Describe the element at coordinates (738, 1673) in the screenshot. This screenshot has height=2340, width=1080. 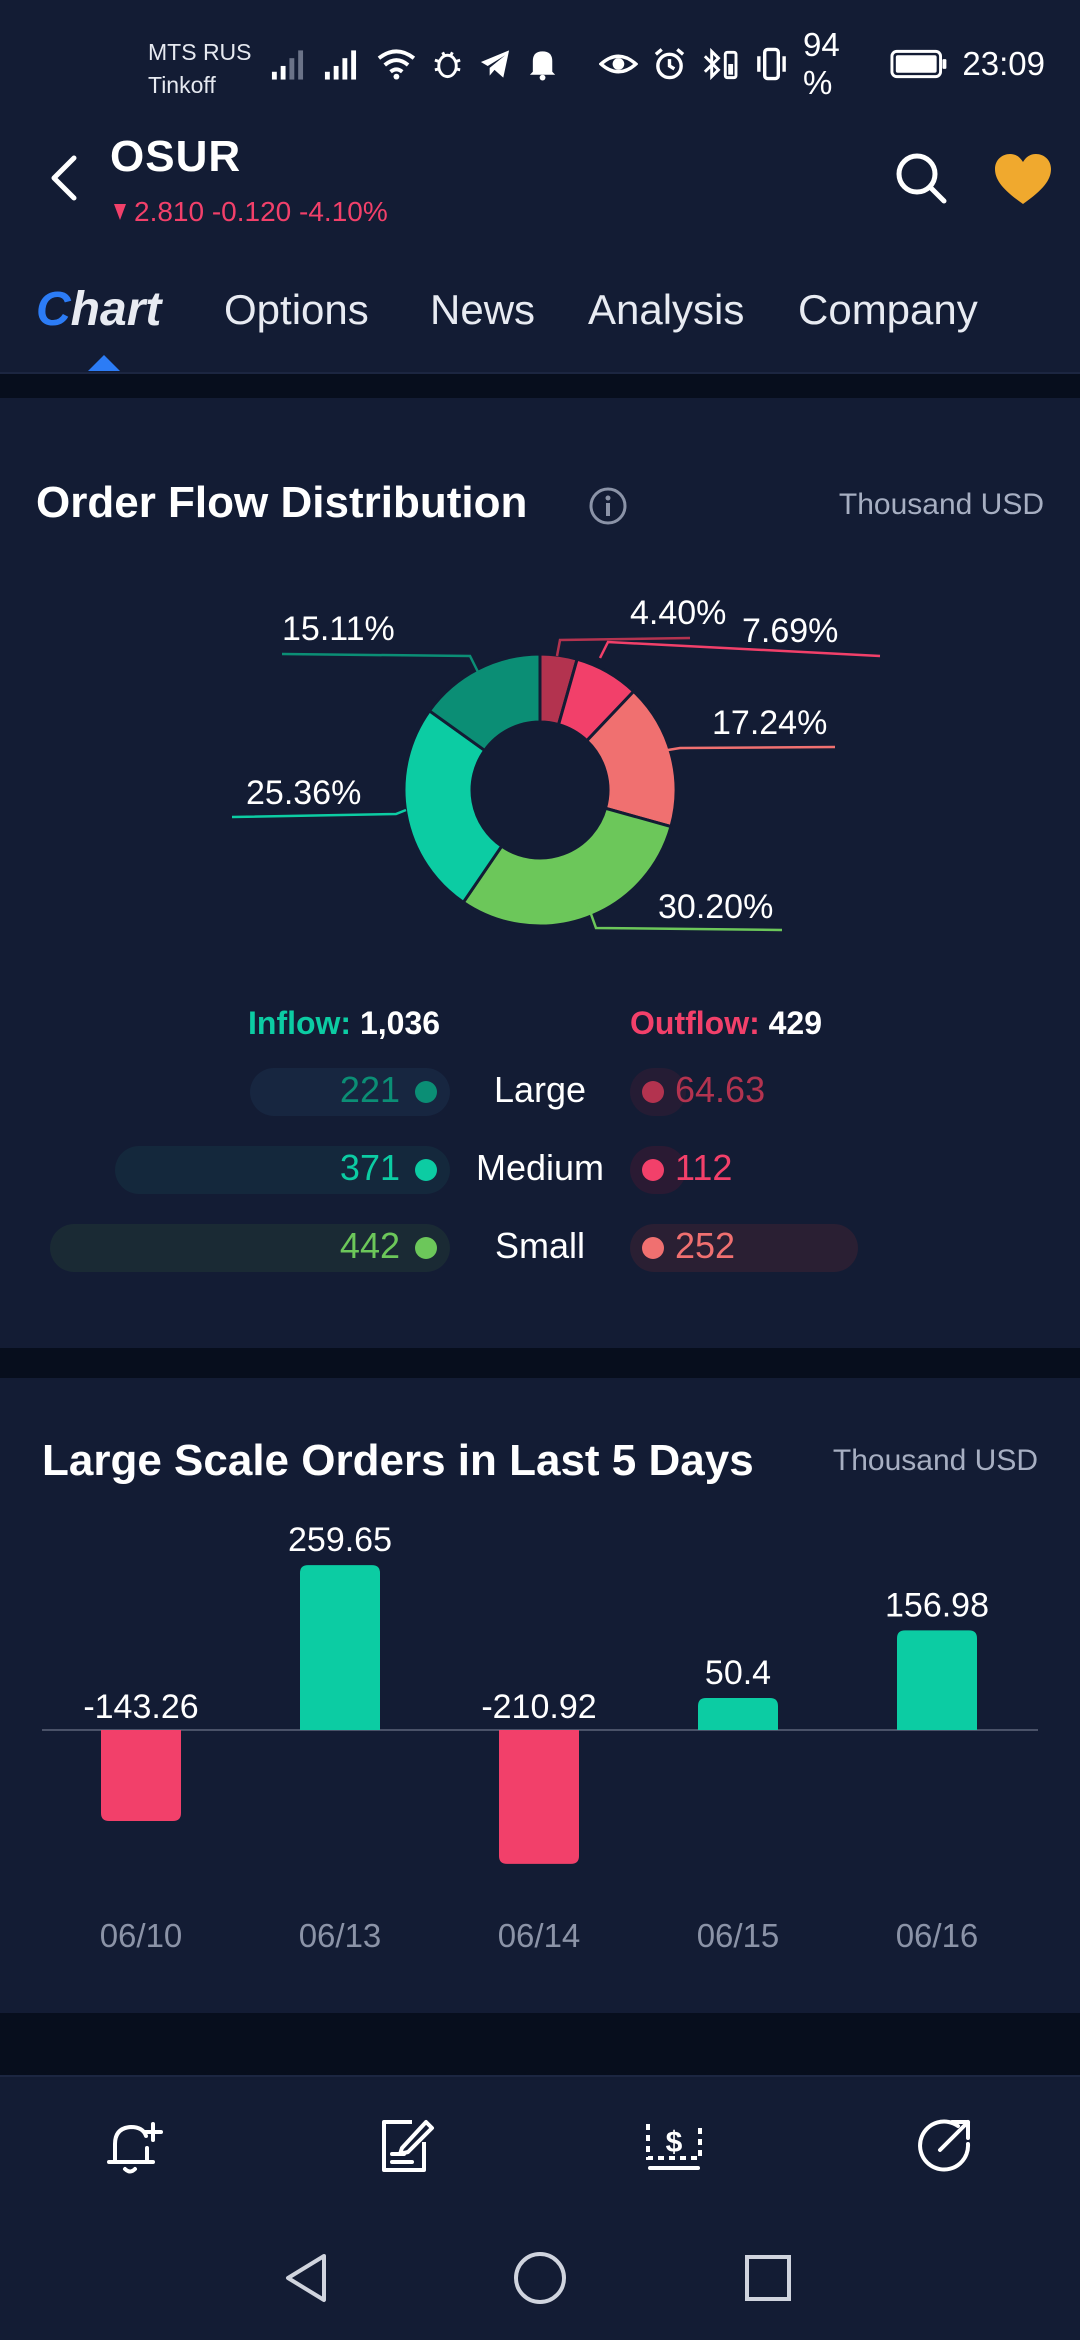
I see `bar-value-label: 50.4` at that location.